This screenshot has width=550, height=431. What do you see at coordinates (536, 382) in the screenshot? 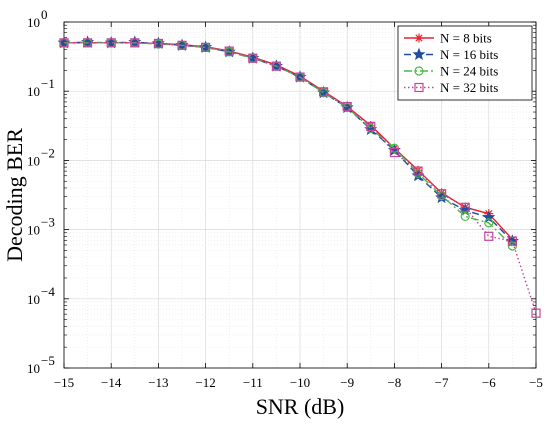
I see `x-tick-label: −5` at bounding box center [536, 382].